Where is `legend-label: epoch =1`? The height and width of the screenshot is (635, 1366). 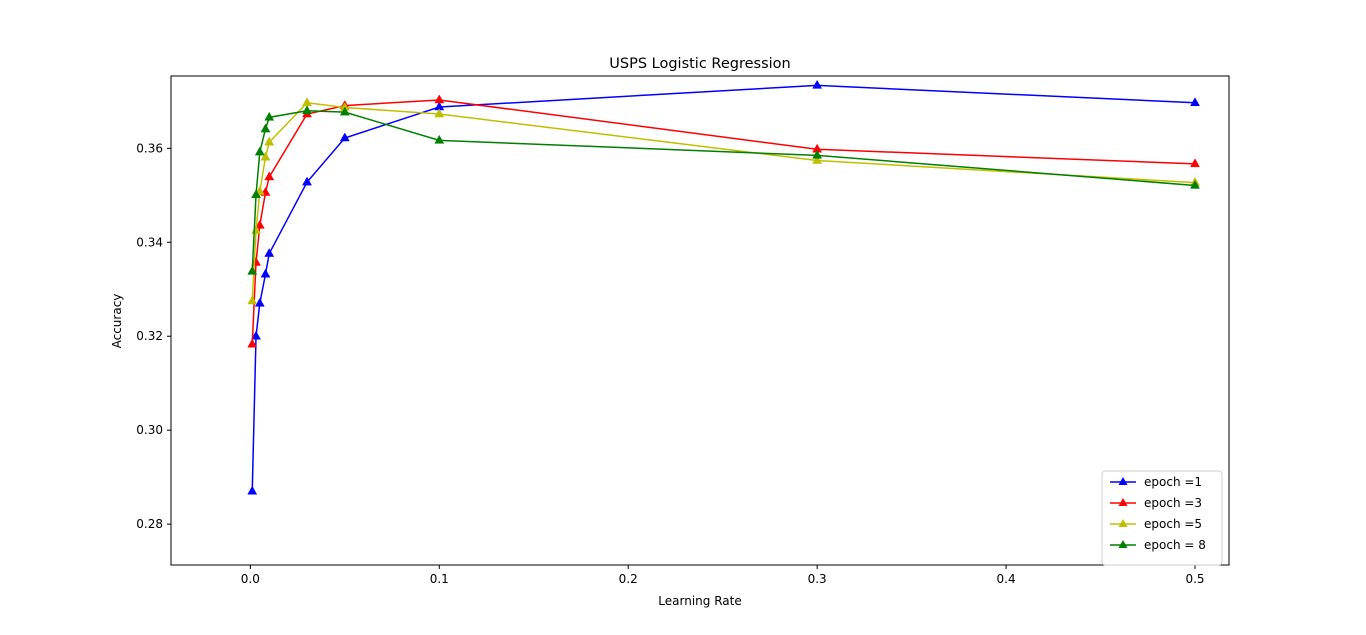 legend-label: epoch =1 is located at coordinates (1173, 482).